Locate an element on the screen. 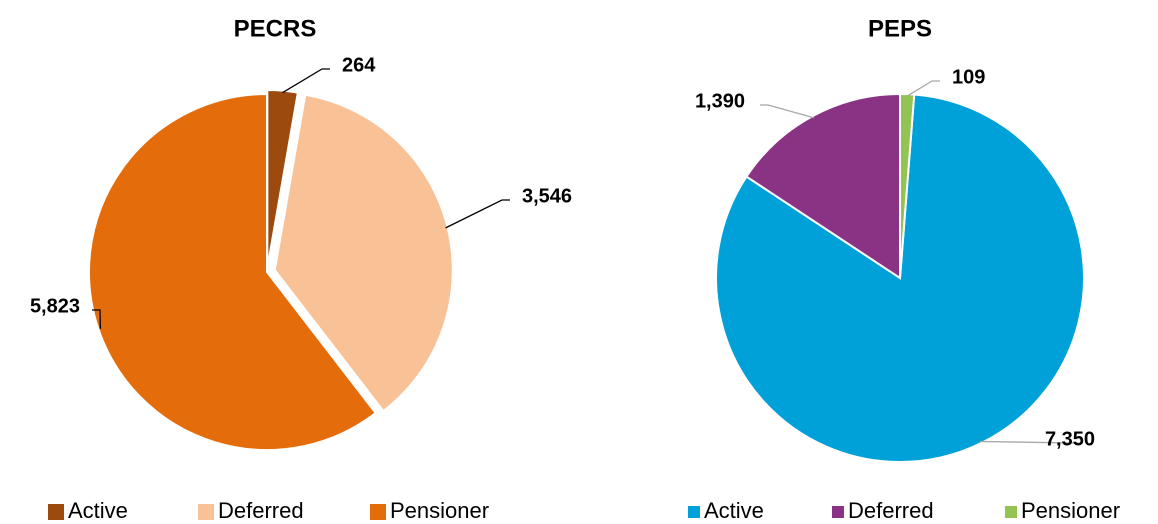  data-label: 109 is located at coordinates (968, 77).